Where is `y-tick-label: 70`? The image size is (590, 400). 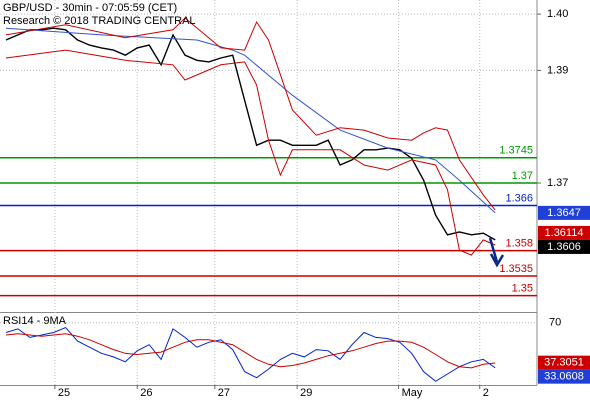
y-tick-label: 70 is located at coordinates (555, 323).